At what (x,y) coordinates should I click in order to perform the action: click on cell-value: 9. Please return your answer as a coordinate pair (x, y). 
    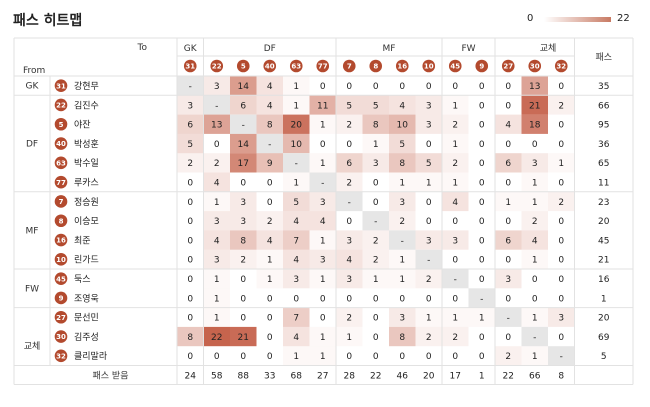
    Looking at the image, I should click on (270, 164).